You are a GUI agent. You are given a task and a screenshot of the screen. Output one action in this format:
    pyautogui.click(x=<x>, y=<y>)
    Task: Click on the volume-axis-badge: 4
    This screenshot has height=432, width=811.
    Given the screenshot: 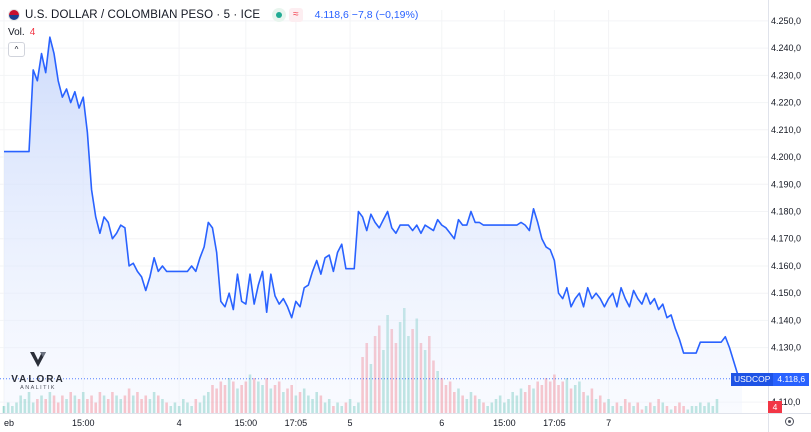 What is the action you would take?
    pyautogui.click(x=775, y=407)
    